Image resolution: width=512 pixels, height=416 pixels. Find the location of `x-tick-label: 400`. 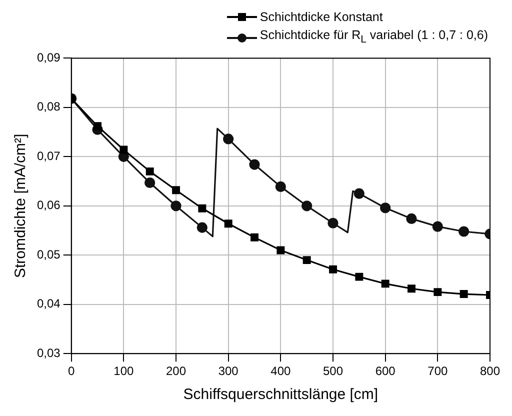

x-tick-label: 400 is located at coordinates (281, 371).